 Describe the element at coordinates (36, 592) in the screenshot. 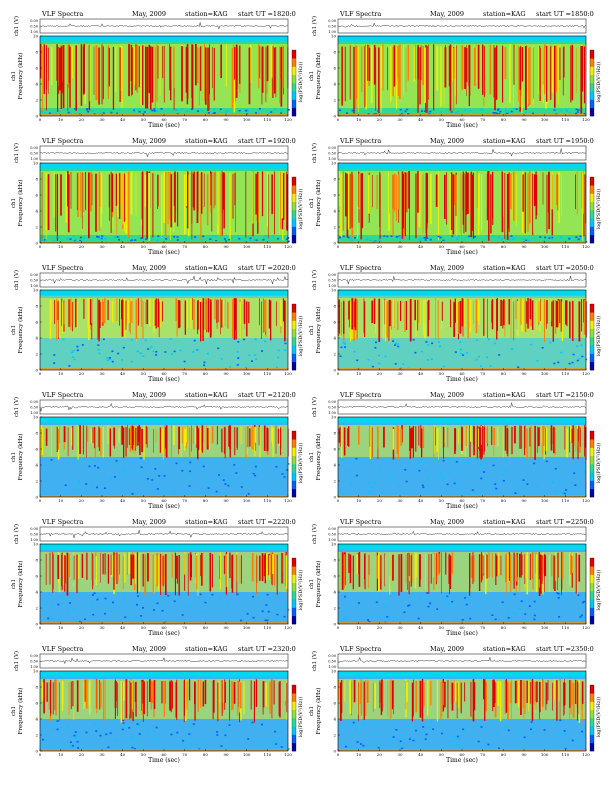

I see `y-tick-label: 4` at that location.